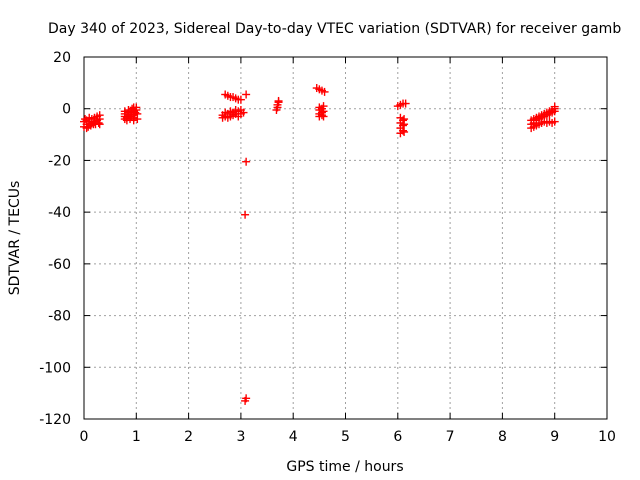 The height and width of the screenshot is (480, 640). I want to click on x-tick-labels: 0 1 2 3 4 5 6 7 8 9 10, so click(348, 437).